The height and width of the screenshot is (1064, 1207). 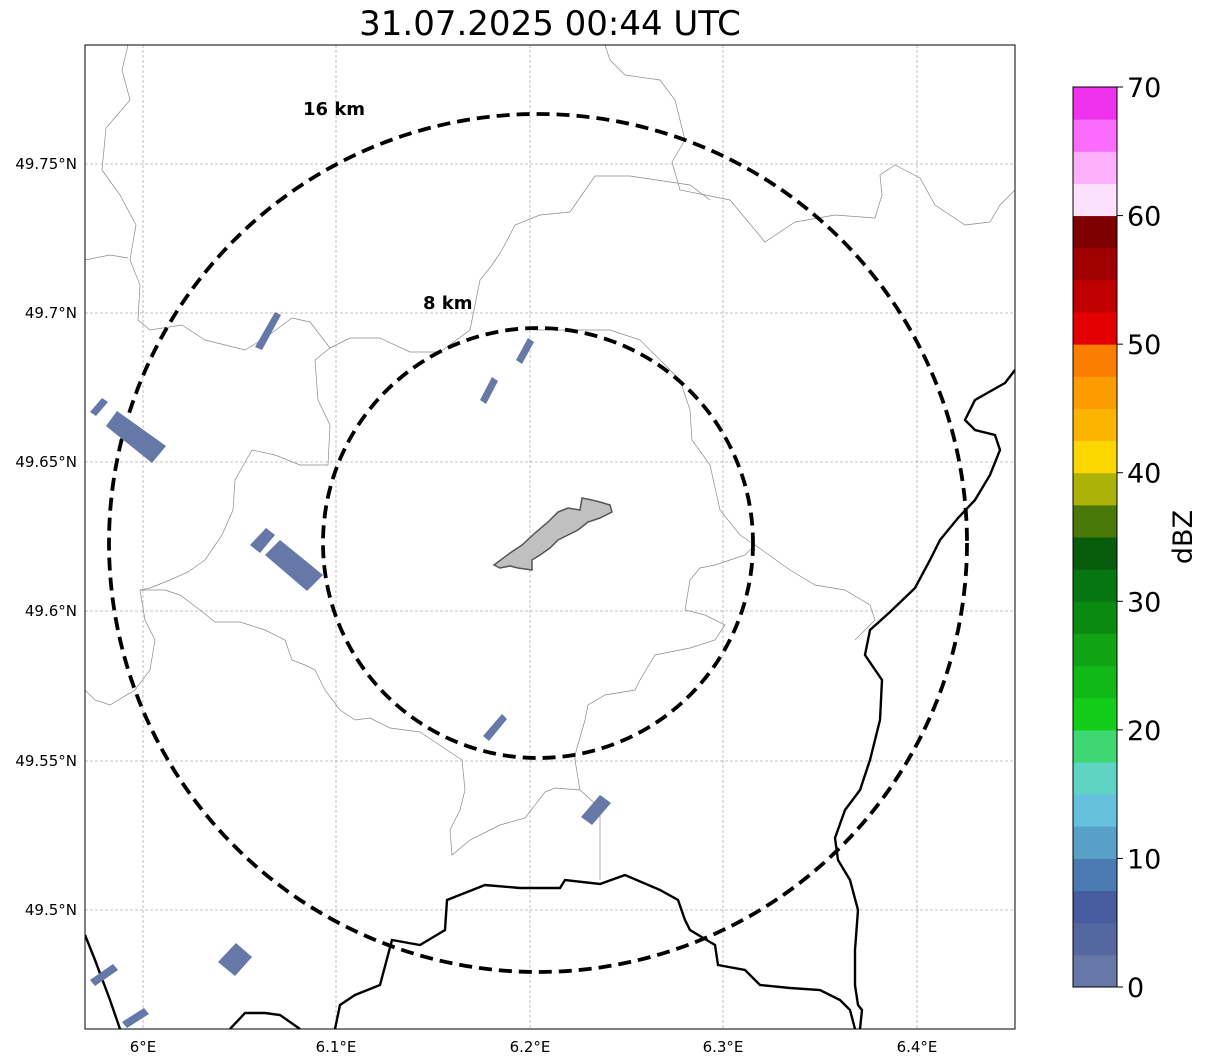 What do you see at coordinates (1183, 537) in the screenshot?
I see `colorbar-unit-label: dBZ` at bounding box center [1183, 537].